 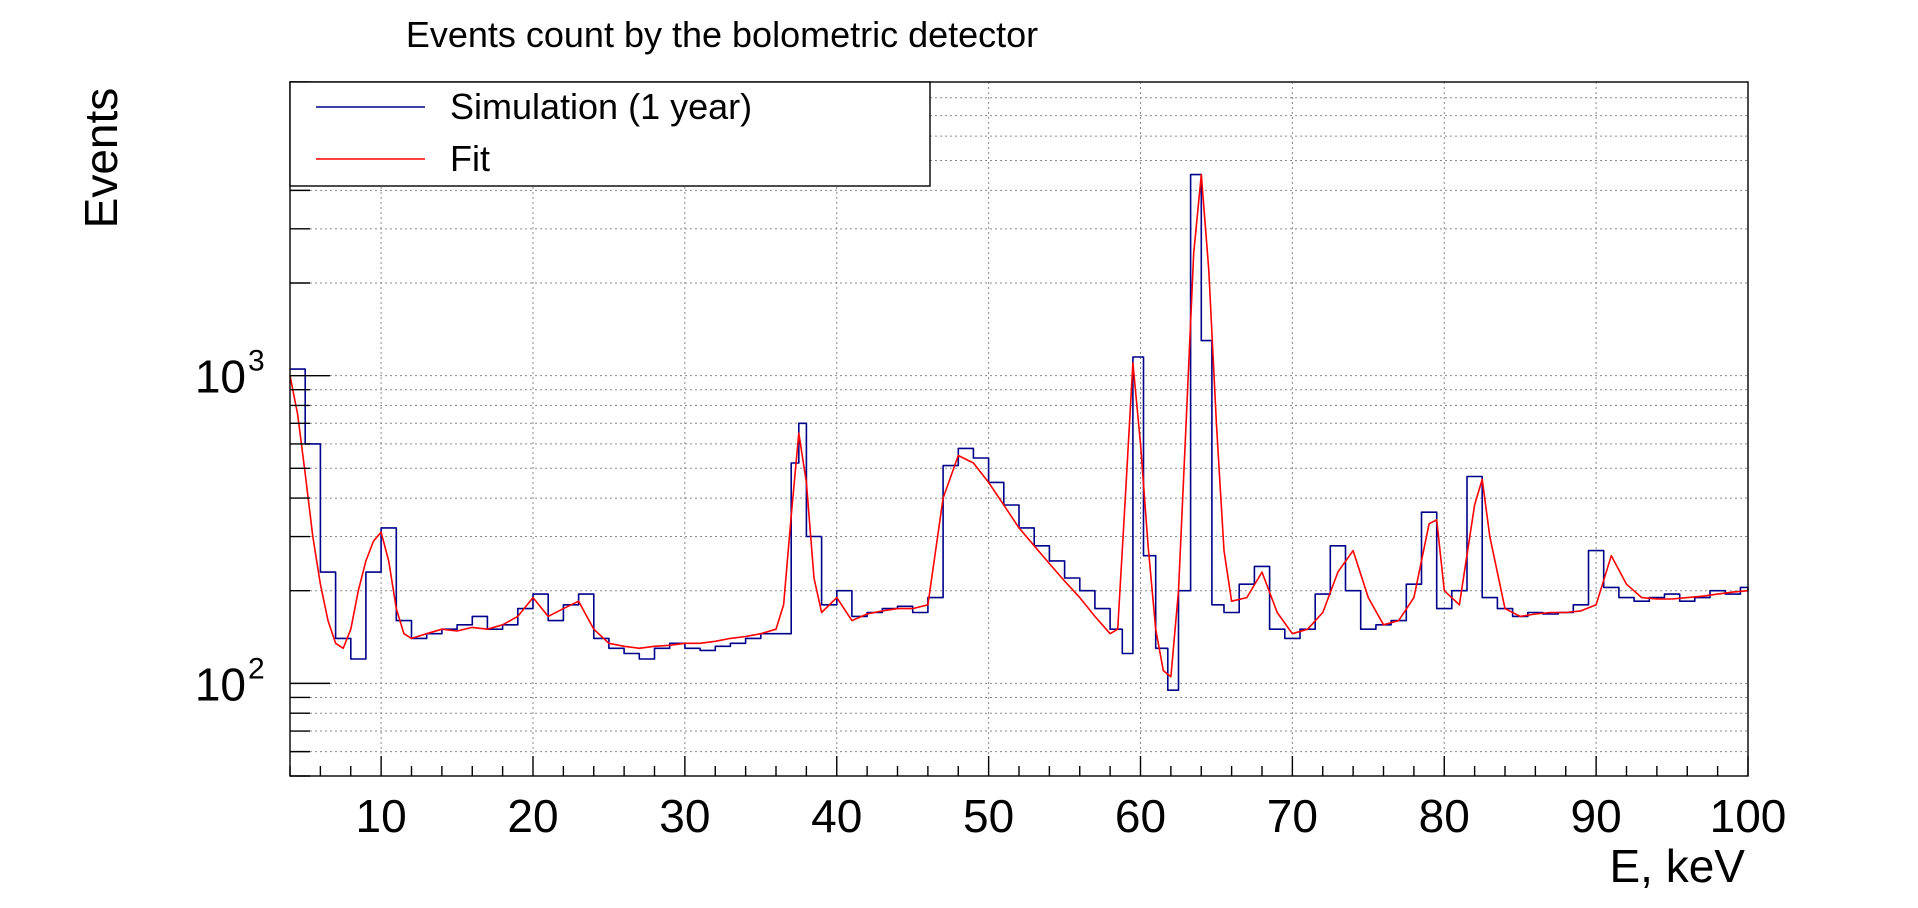 What do you see at coordinates (1140, 816) in the screenshot?
I see `x-tick-label-60: 60` at bounding box center [1140, 816].